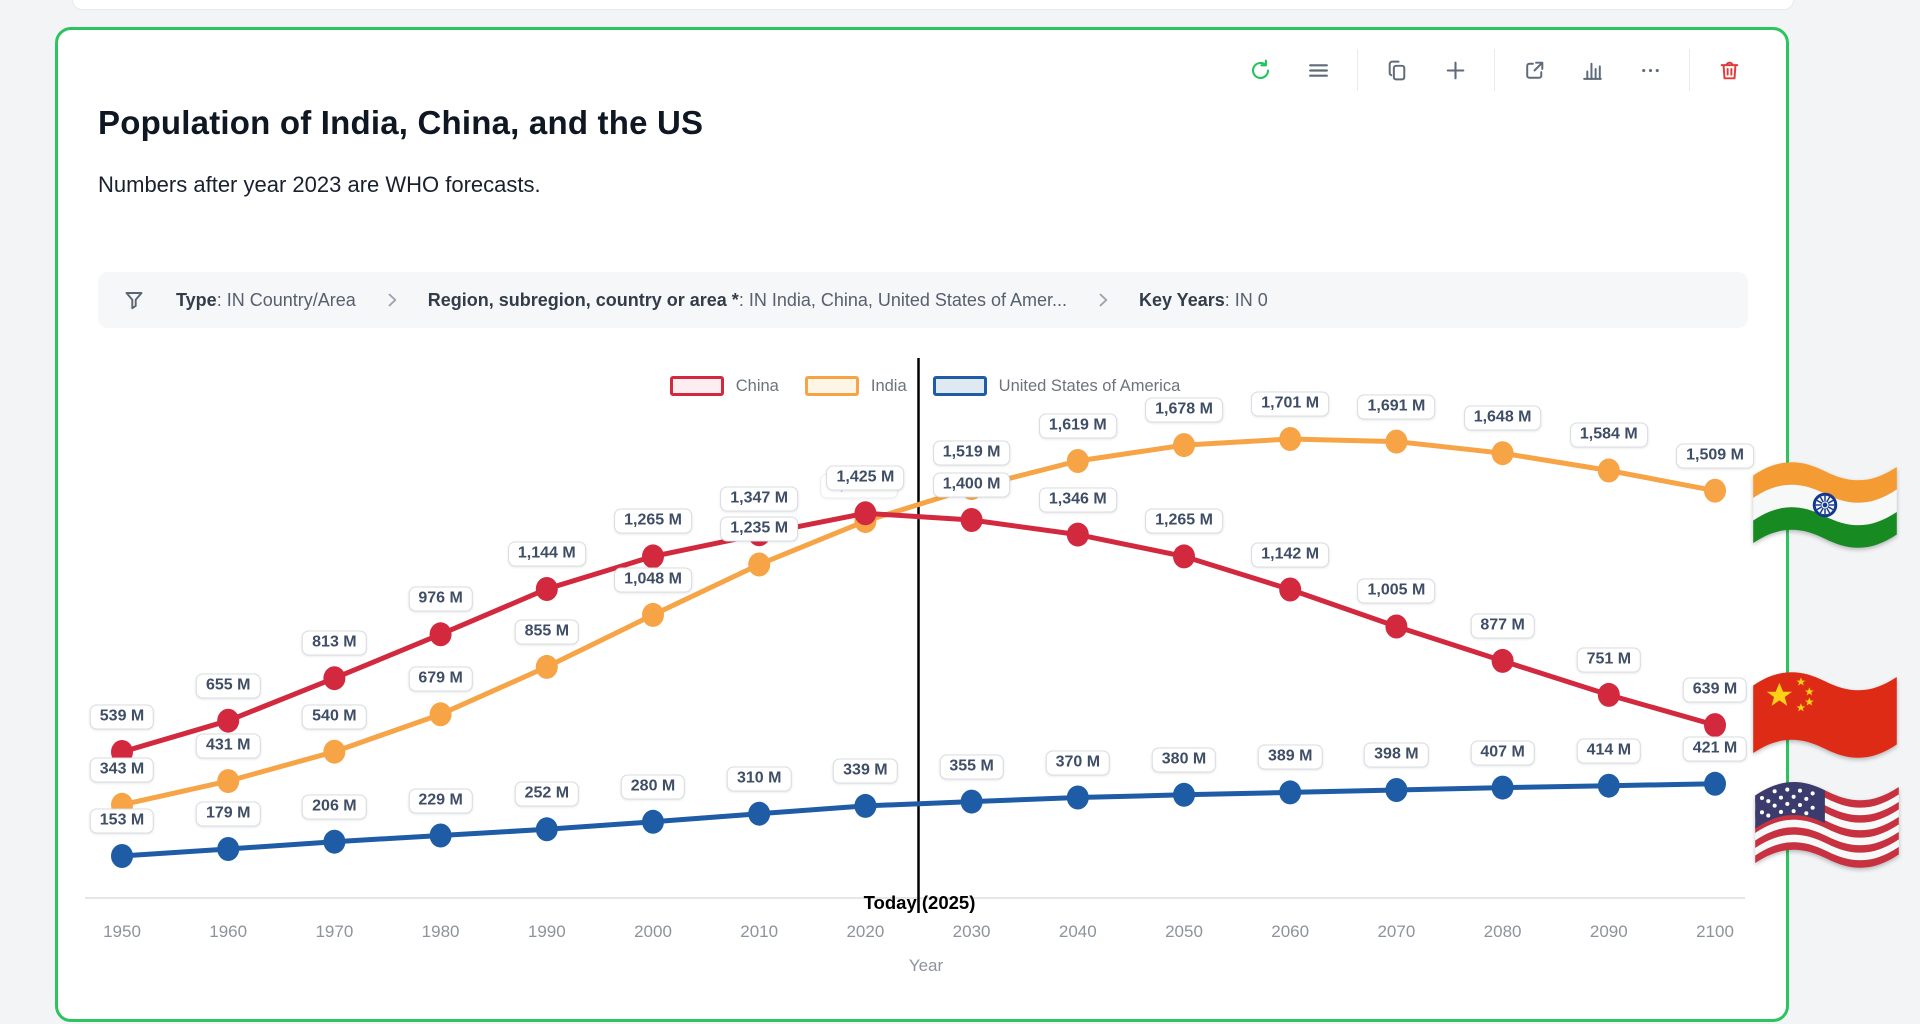 The width and height of the screenshot is (1920, 1024). I want to click on data-point-india-1960, so click(228, 781).